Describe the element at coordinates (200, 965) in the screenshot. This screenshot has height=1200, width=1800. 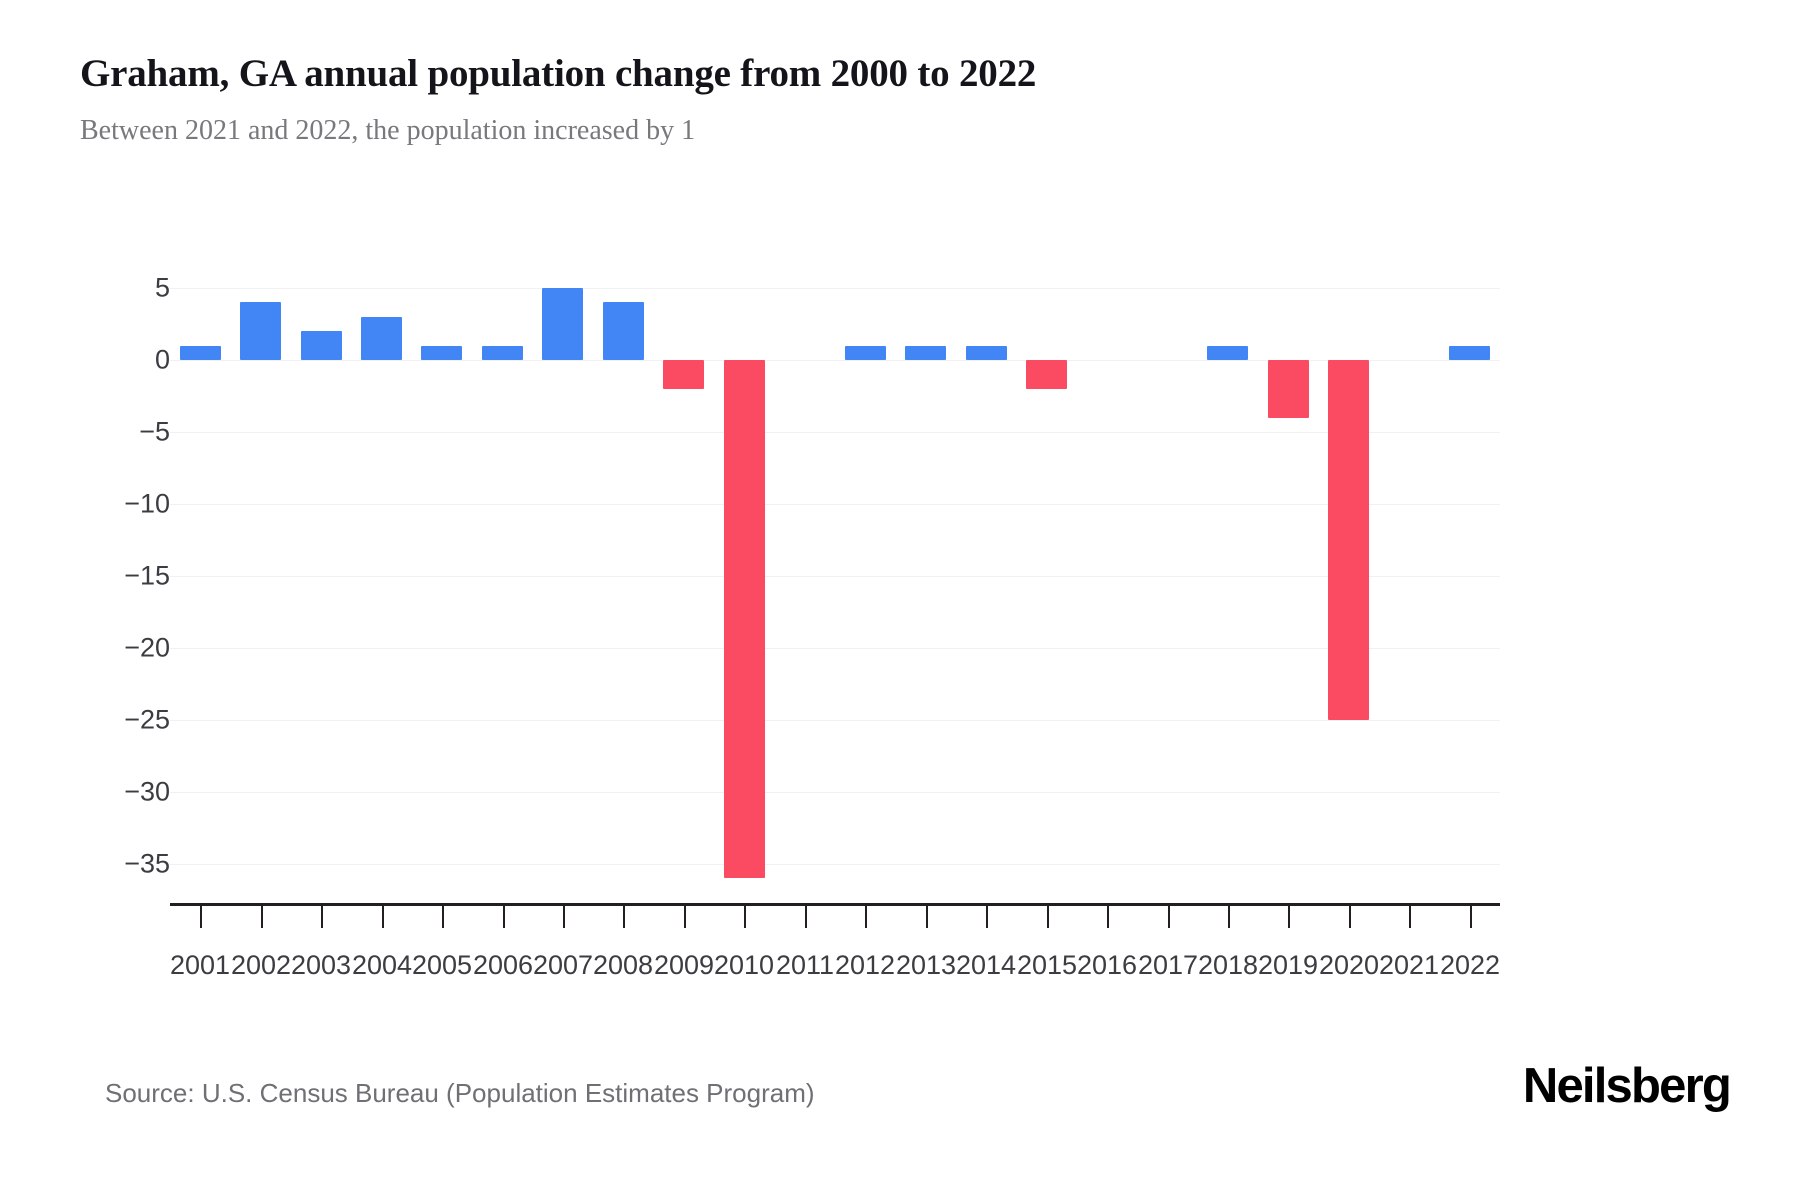
I see `x-tick-label: 2001` at that location.